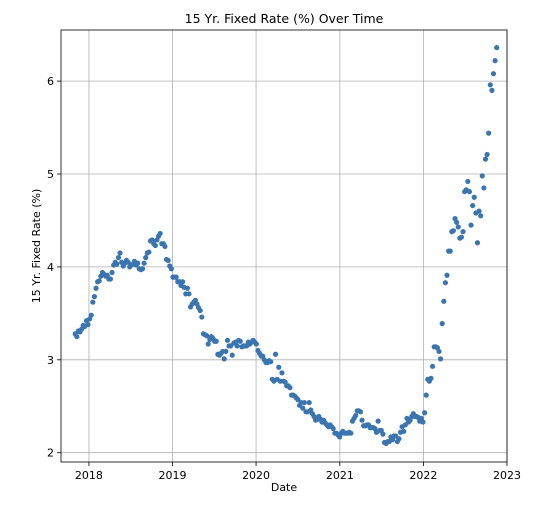 The image size is (538, 516). I want to click on x-axis-ticks: 2018 2019 2020 2021 2022 2023, so click(298, 472).